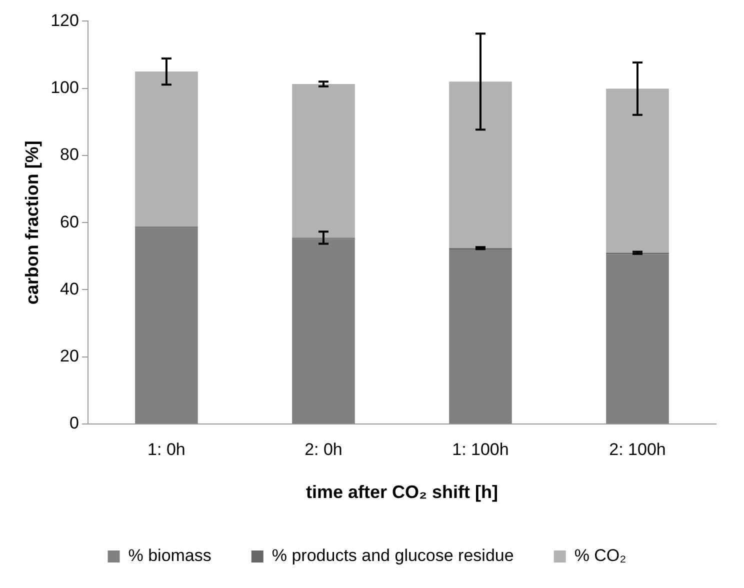  Describe the element at coordinates (402, 492) in the screenshot. I see `x-axis-title: time after CO₂ shift [h]` at that location.